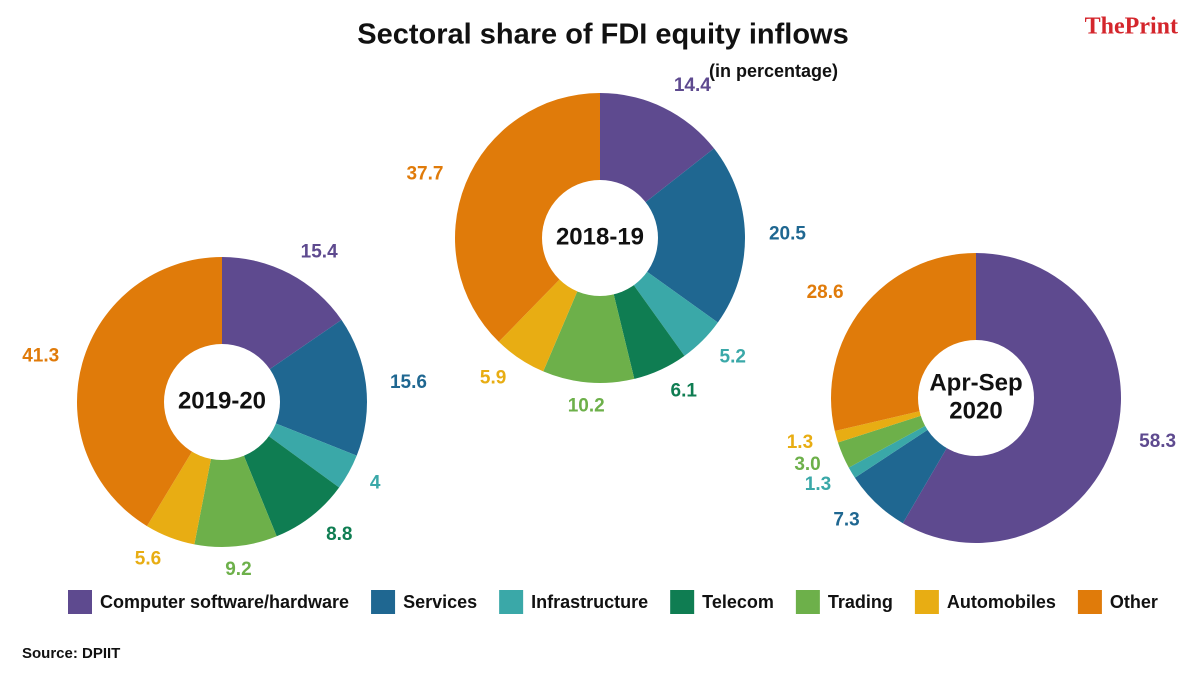 The height and width of the screenshot is (675, 1200). Describe the element at coordinates (787, 233) in the screenshot. I see `value-label: 20.5` at that location.